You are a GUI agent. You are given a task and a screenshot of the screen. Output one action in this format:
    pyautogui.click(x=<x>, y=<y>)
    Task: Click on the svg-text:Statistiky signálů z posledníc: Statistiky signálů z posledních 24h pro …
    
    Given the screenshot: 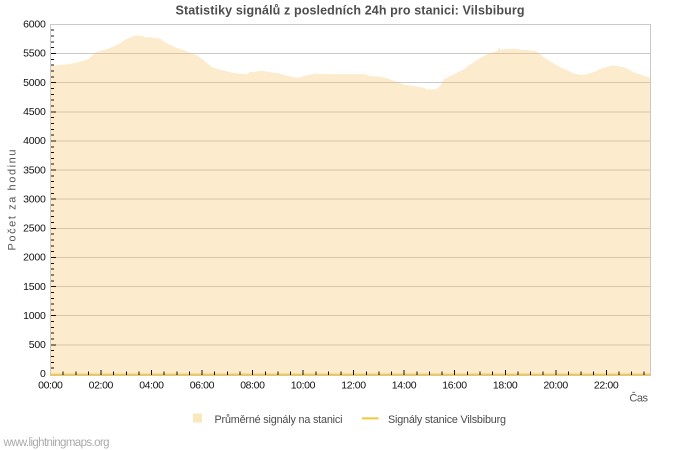 What is the action you would take?
    pyautogui.click(x=350, y=11)
    